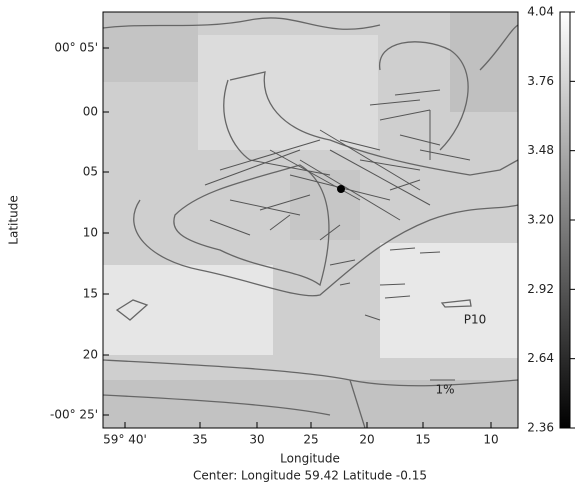  Describe the element at coordinates (90, 112) in the screenshot. I see `y-tick-label: 00` at that location.